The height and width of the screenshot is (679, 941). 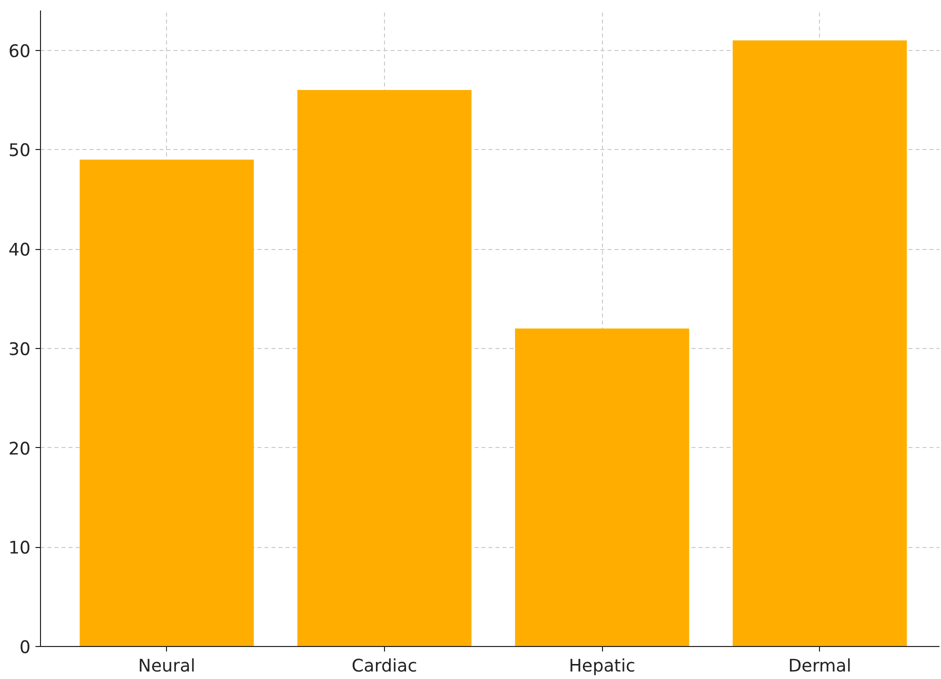 What do you see at coordinates (19, 250) in the screenshot?
I see `y-tick-label: 40` at bounding box center [19, 250].